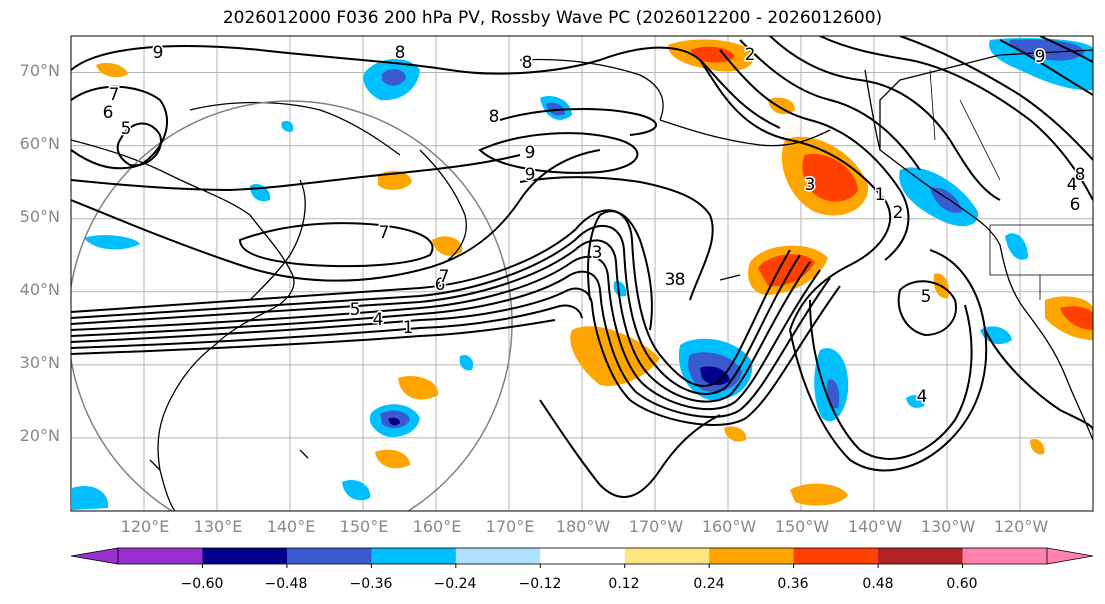  Describe the element at coordinates (364, 526) in the screenshot. I see `lon-label-150e: 150°E` at that location.